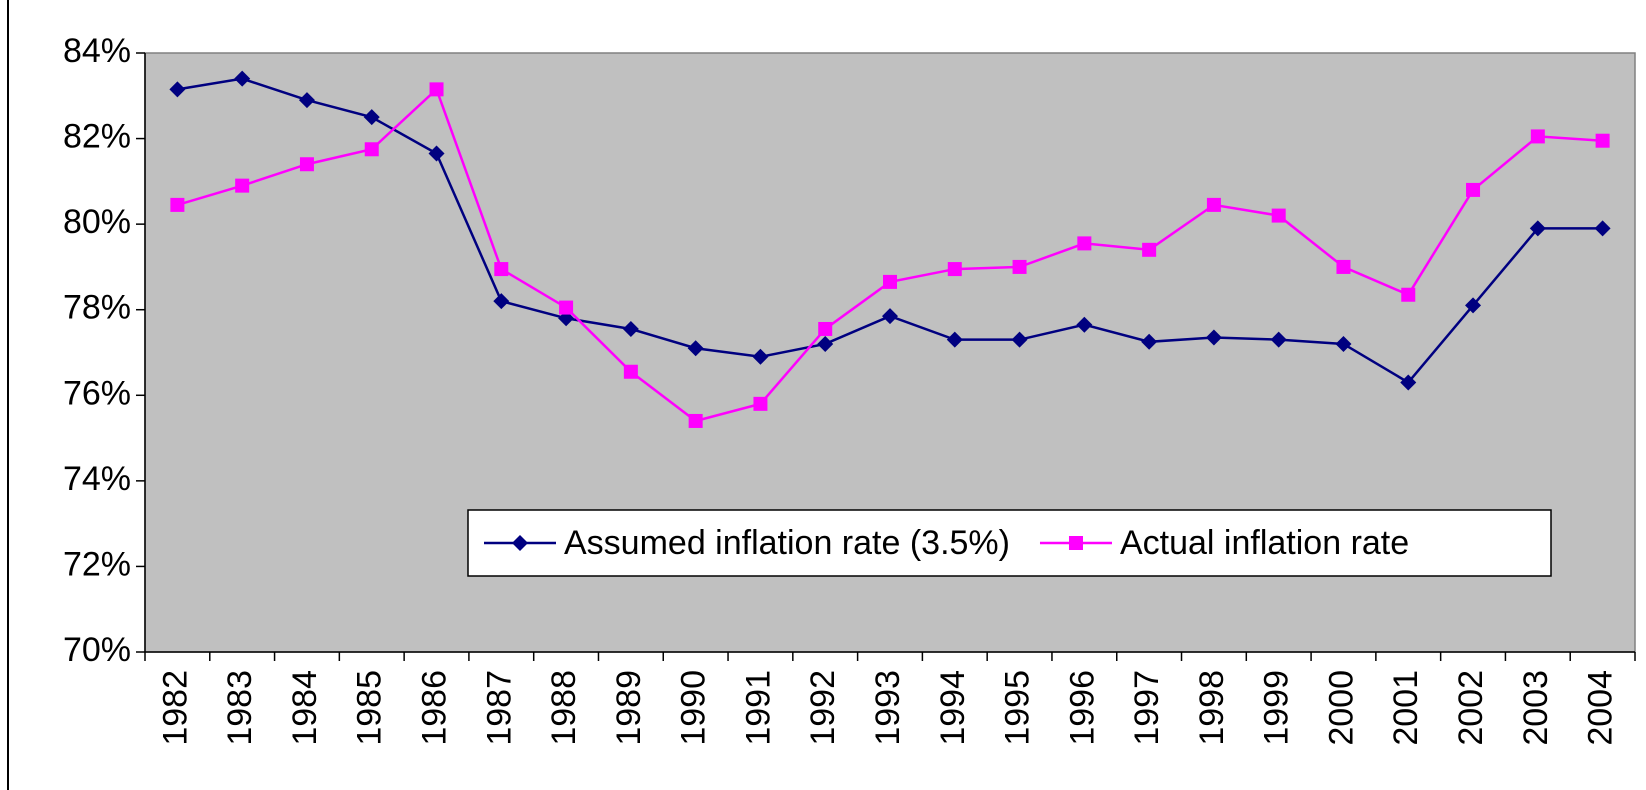 The image size is (1646, 790). I want to click on x-tick-label: 2000, so click(1341, 708).